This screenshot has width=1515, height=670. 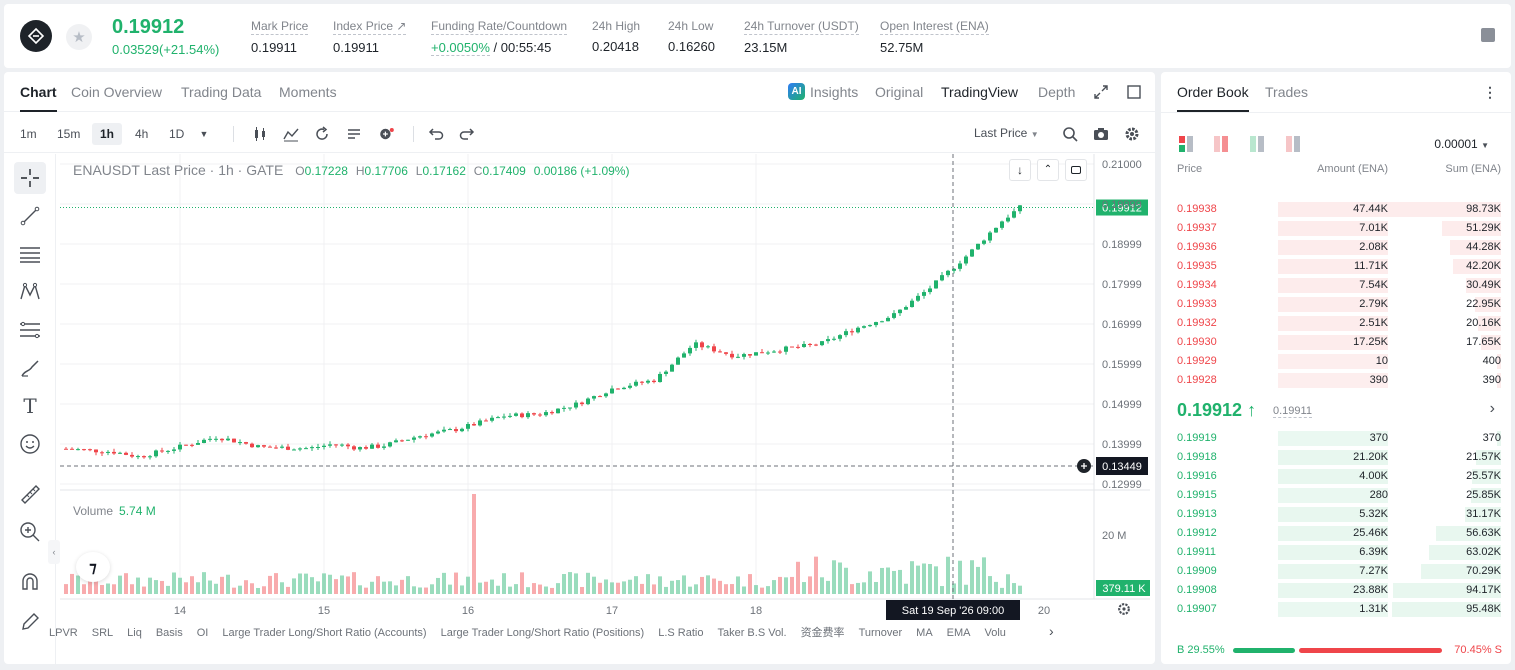 I want to click on zoom-in-icon, so click(x=30, y=532).